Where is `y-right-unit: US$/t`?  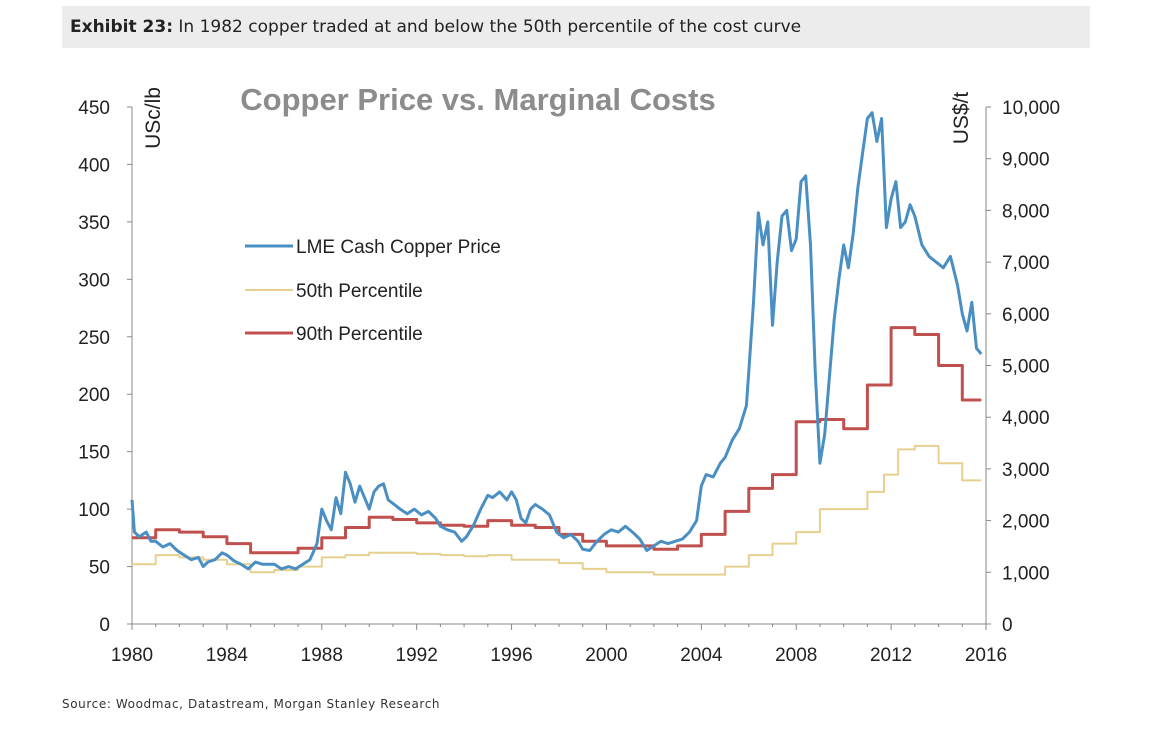 y-right-unit: US$/t is located at coordinates (961, 118).